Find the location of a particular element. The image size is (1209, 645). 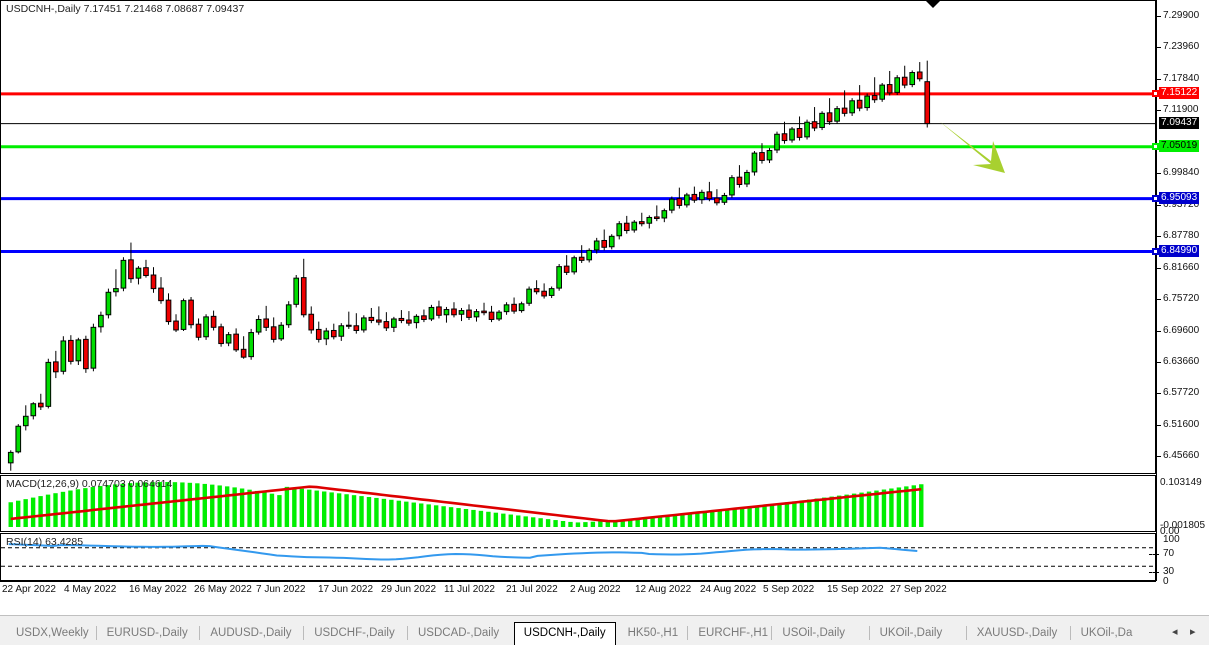

tab-scroll-right-icon: ▸ is located at coordinates (1193, 632).